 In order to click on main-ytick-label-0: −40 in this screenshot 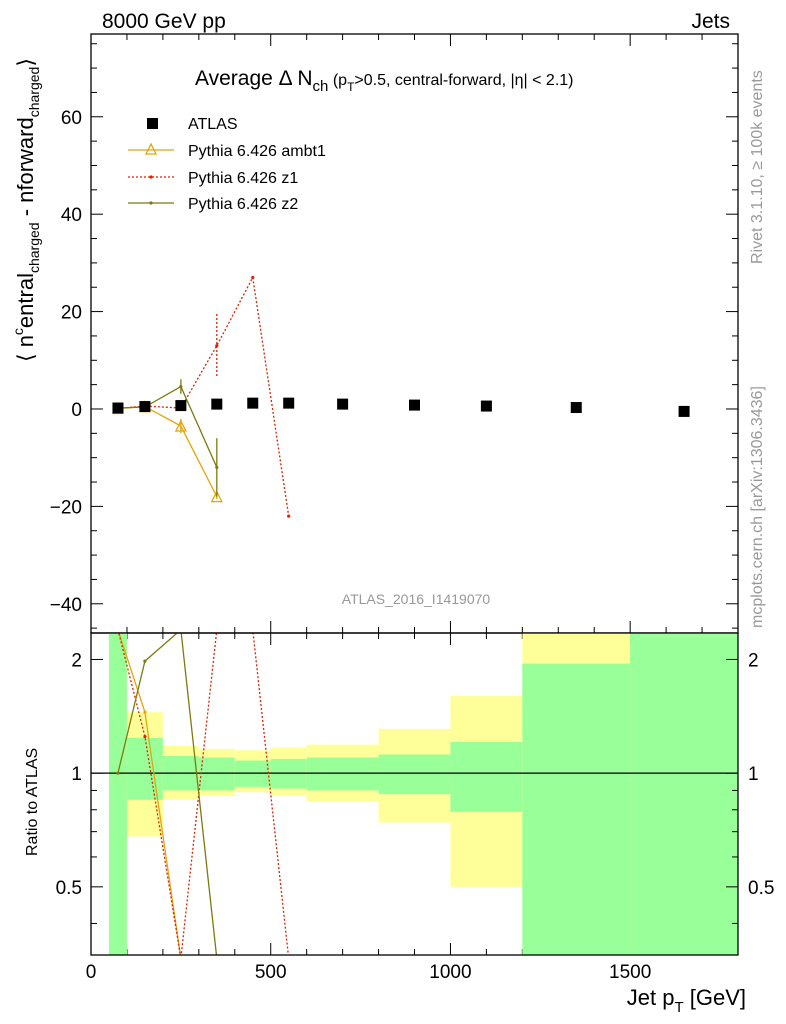, I will do `click(66, 605)`.